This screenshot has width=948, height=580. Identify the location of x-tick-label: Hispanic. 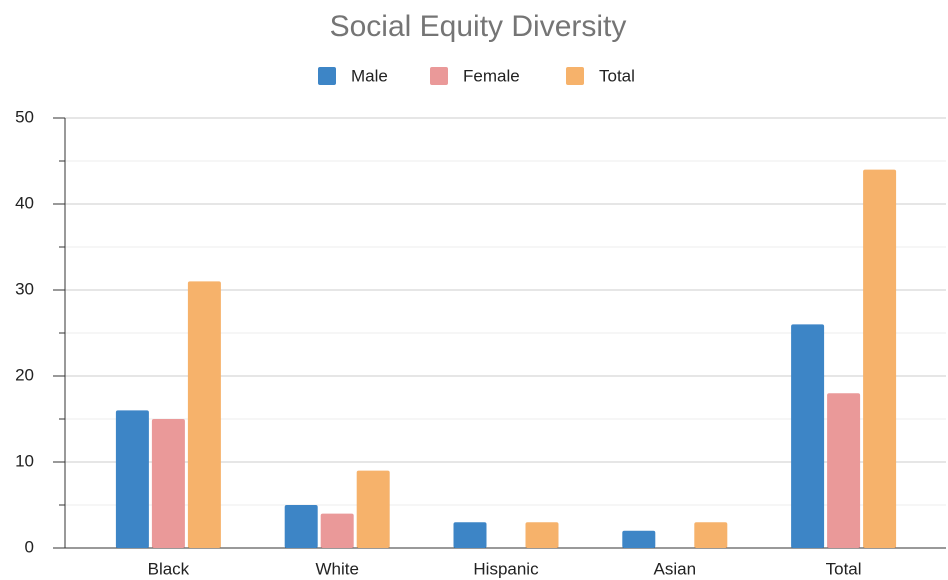
(506, 568).